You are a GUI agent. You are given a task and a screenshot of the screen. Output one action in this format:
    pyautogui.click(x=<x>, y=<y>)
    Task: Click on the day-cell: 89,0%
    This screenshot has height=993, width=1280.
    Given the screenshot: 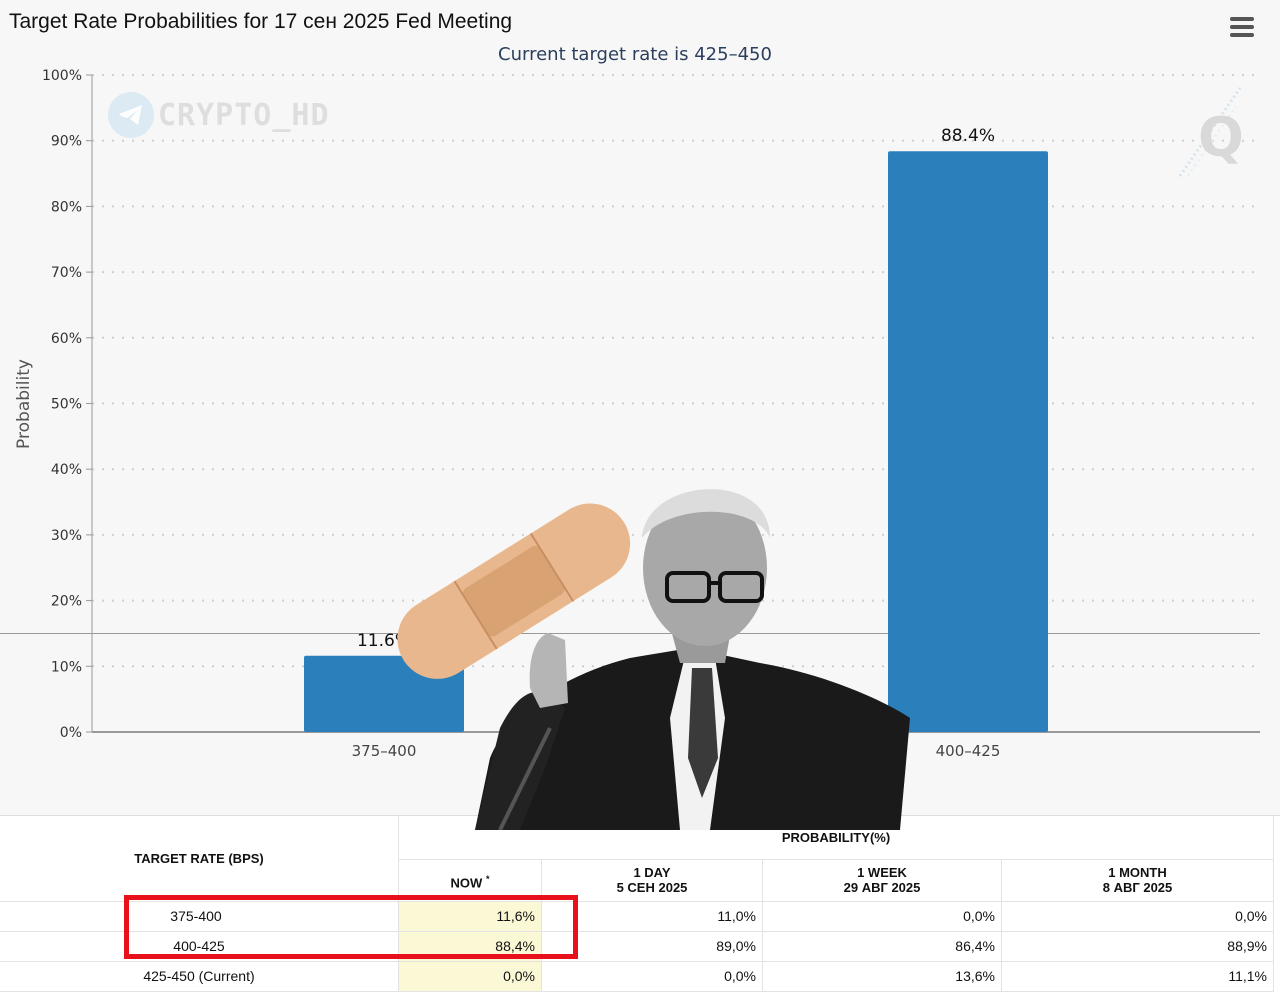 What is the action you would take?
    pyautogui.click(x=652, y=946)
    